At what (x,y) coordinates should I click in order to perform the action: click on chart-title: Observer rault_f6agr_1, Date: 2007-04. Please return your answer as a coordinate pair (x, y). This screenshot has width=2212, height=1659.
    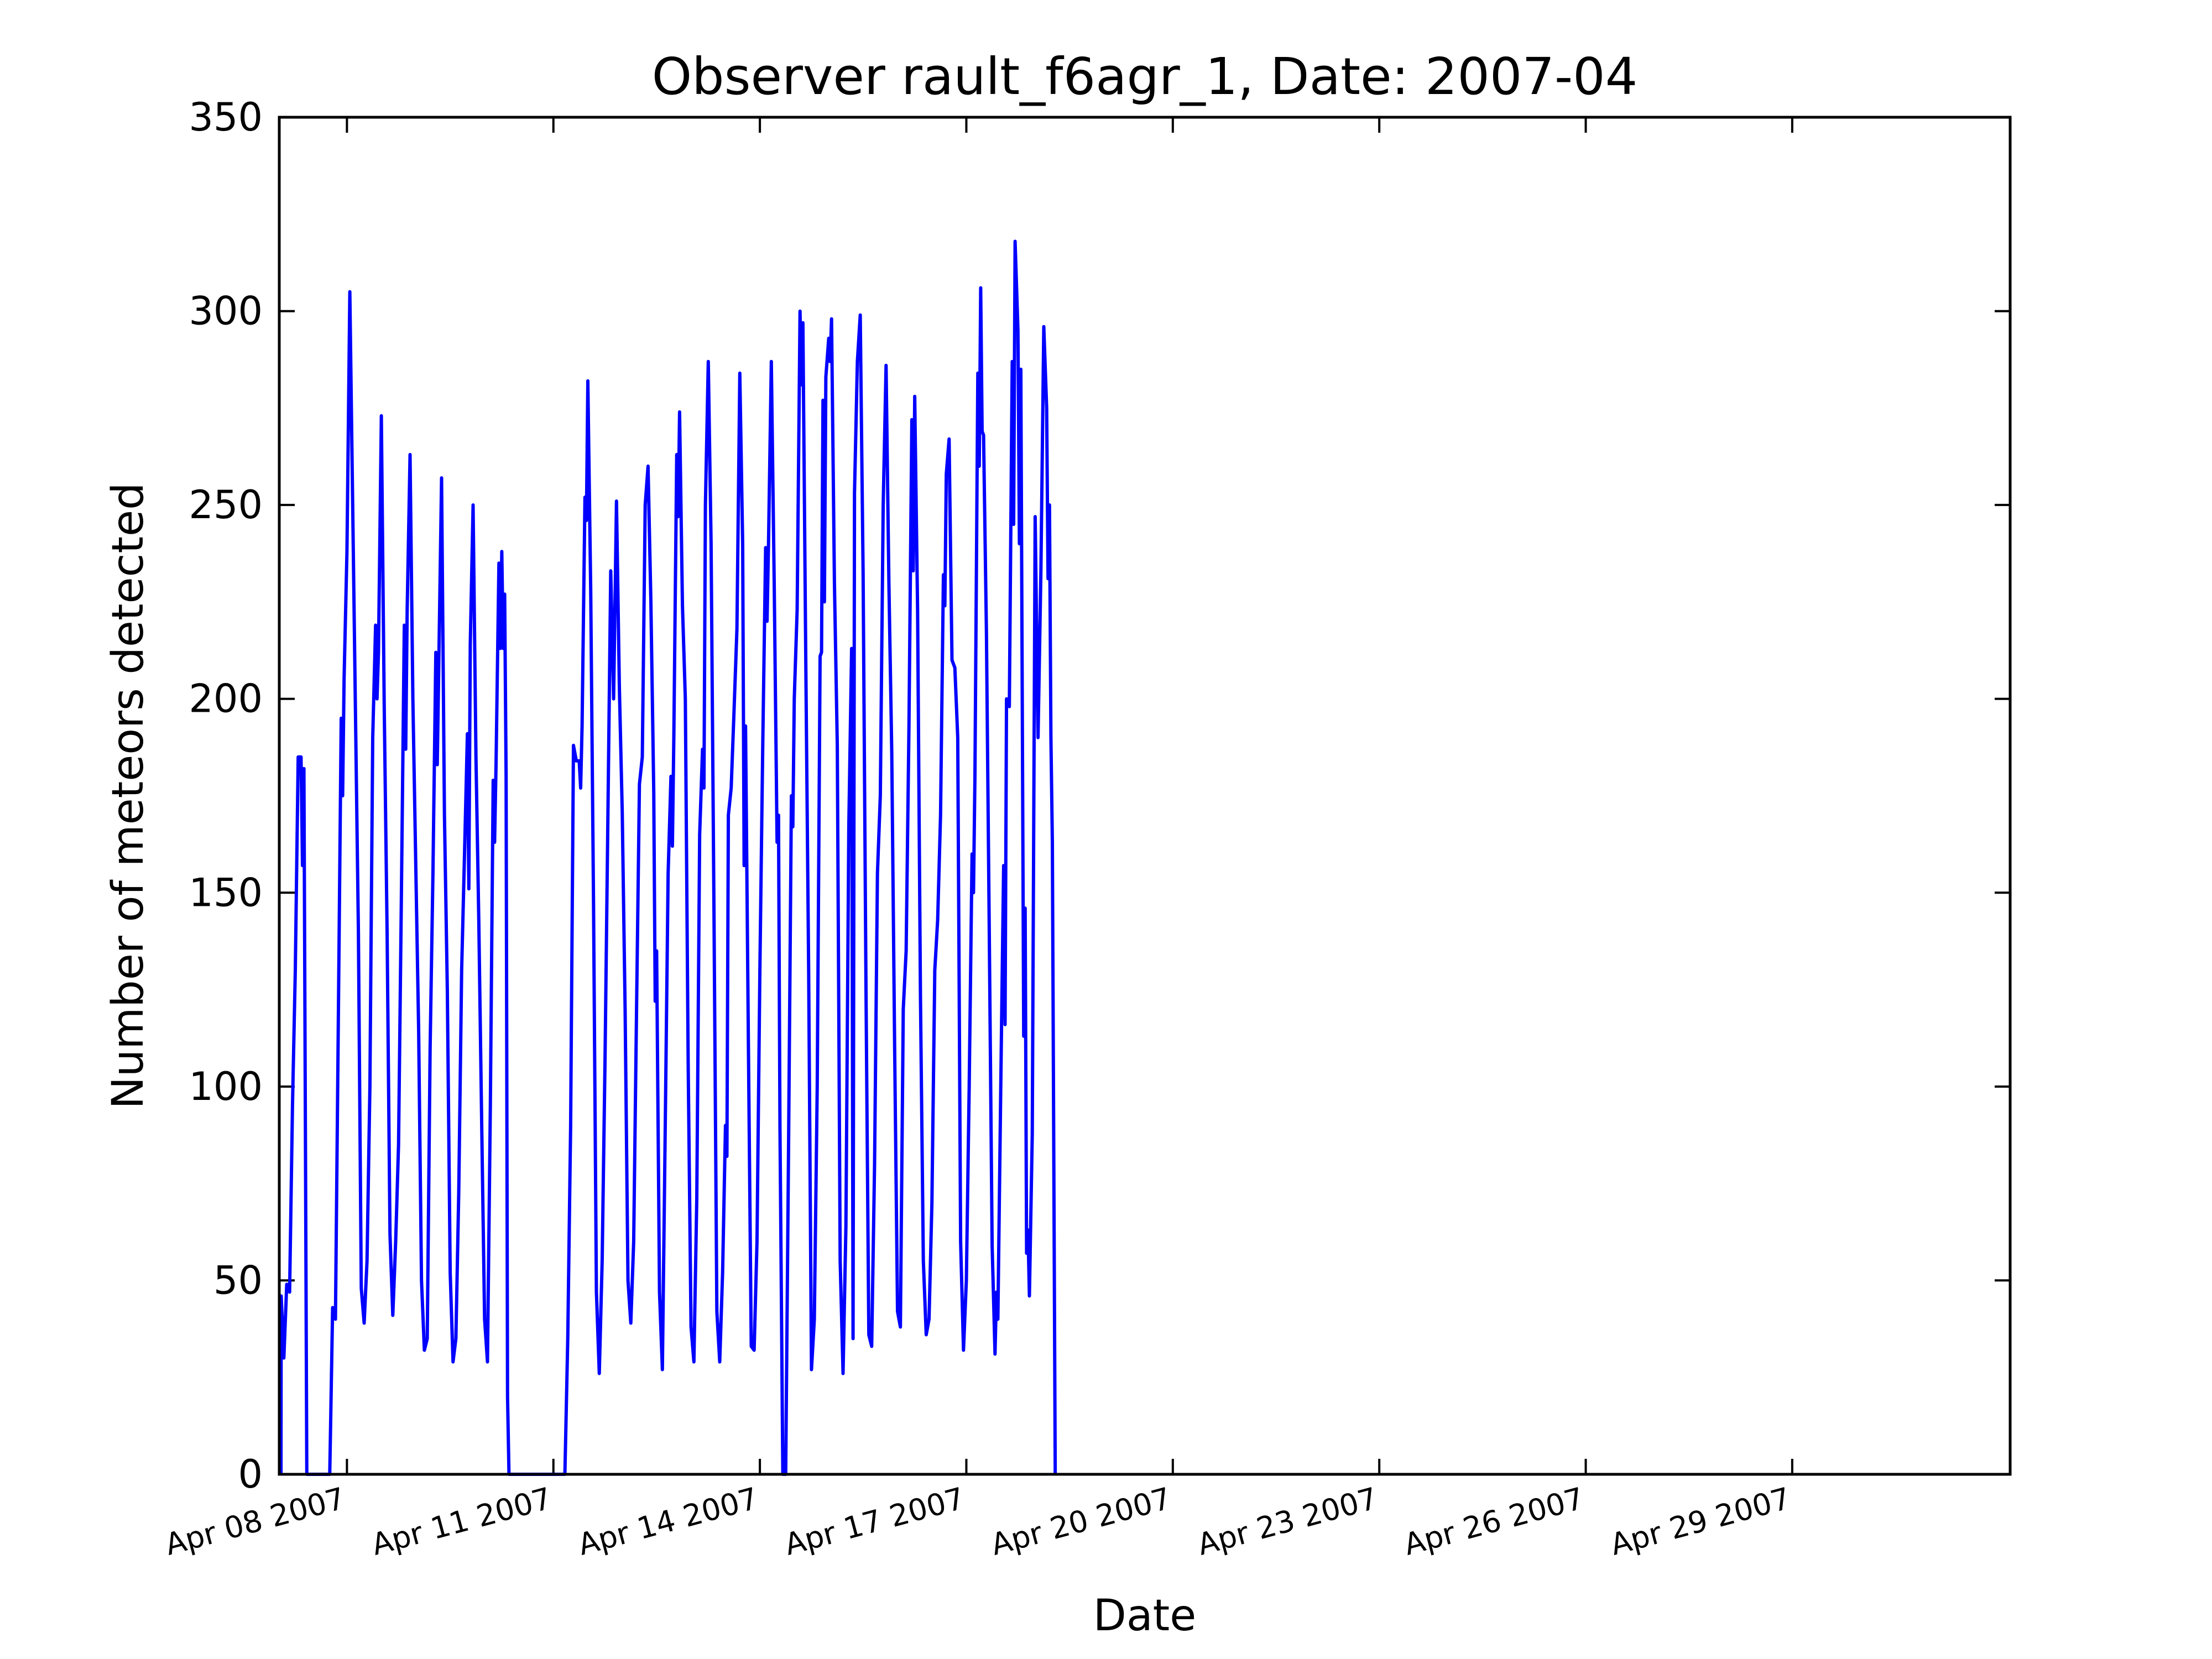
    Looking at the image, I should click on (1145, 77).